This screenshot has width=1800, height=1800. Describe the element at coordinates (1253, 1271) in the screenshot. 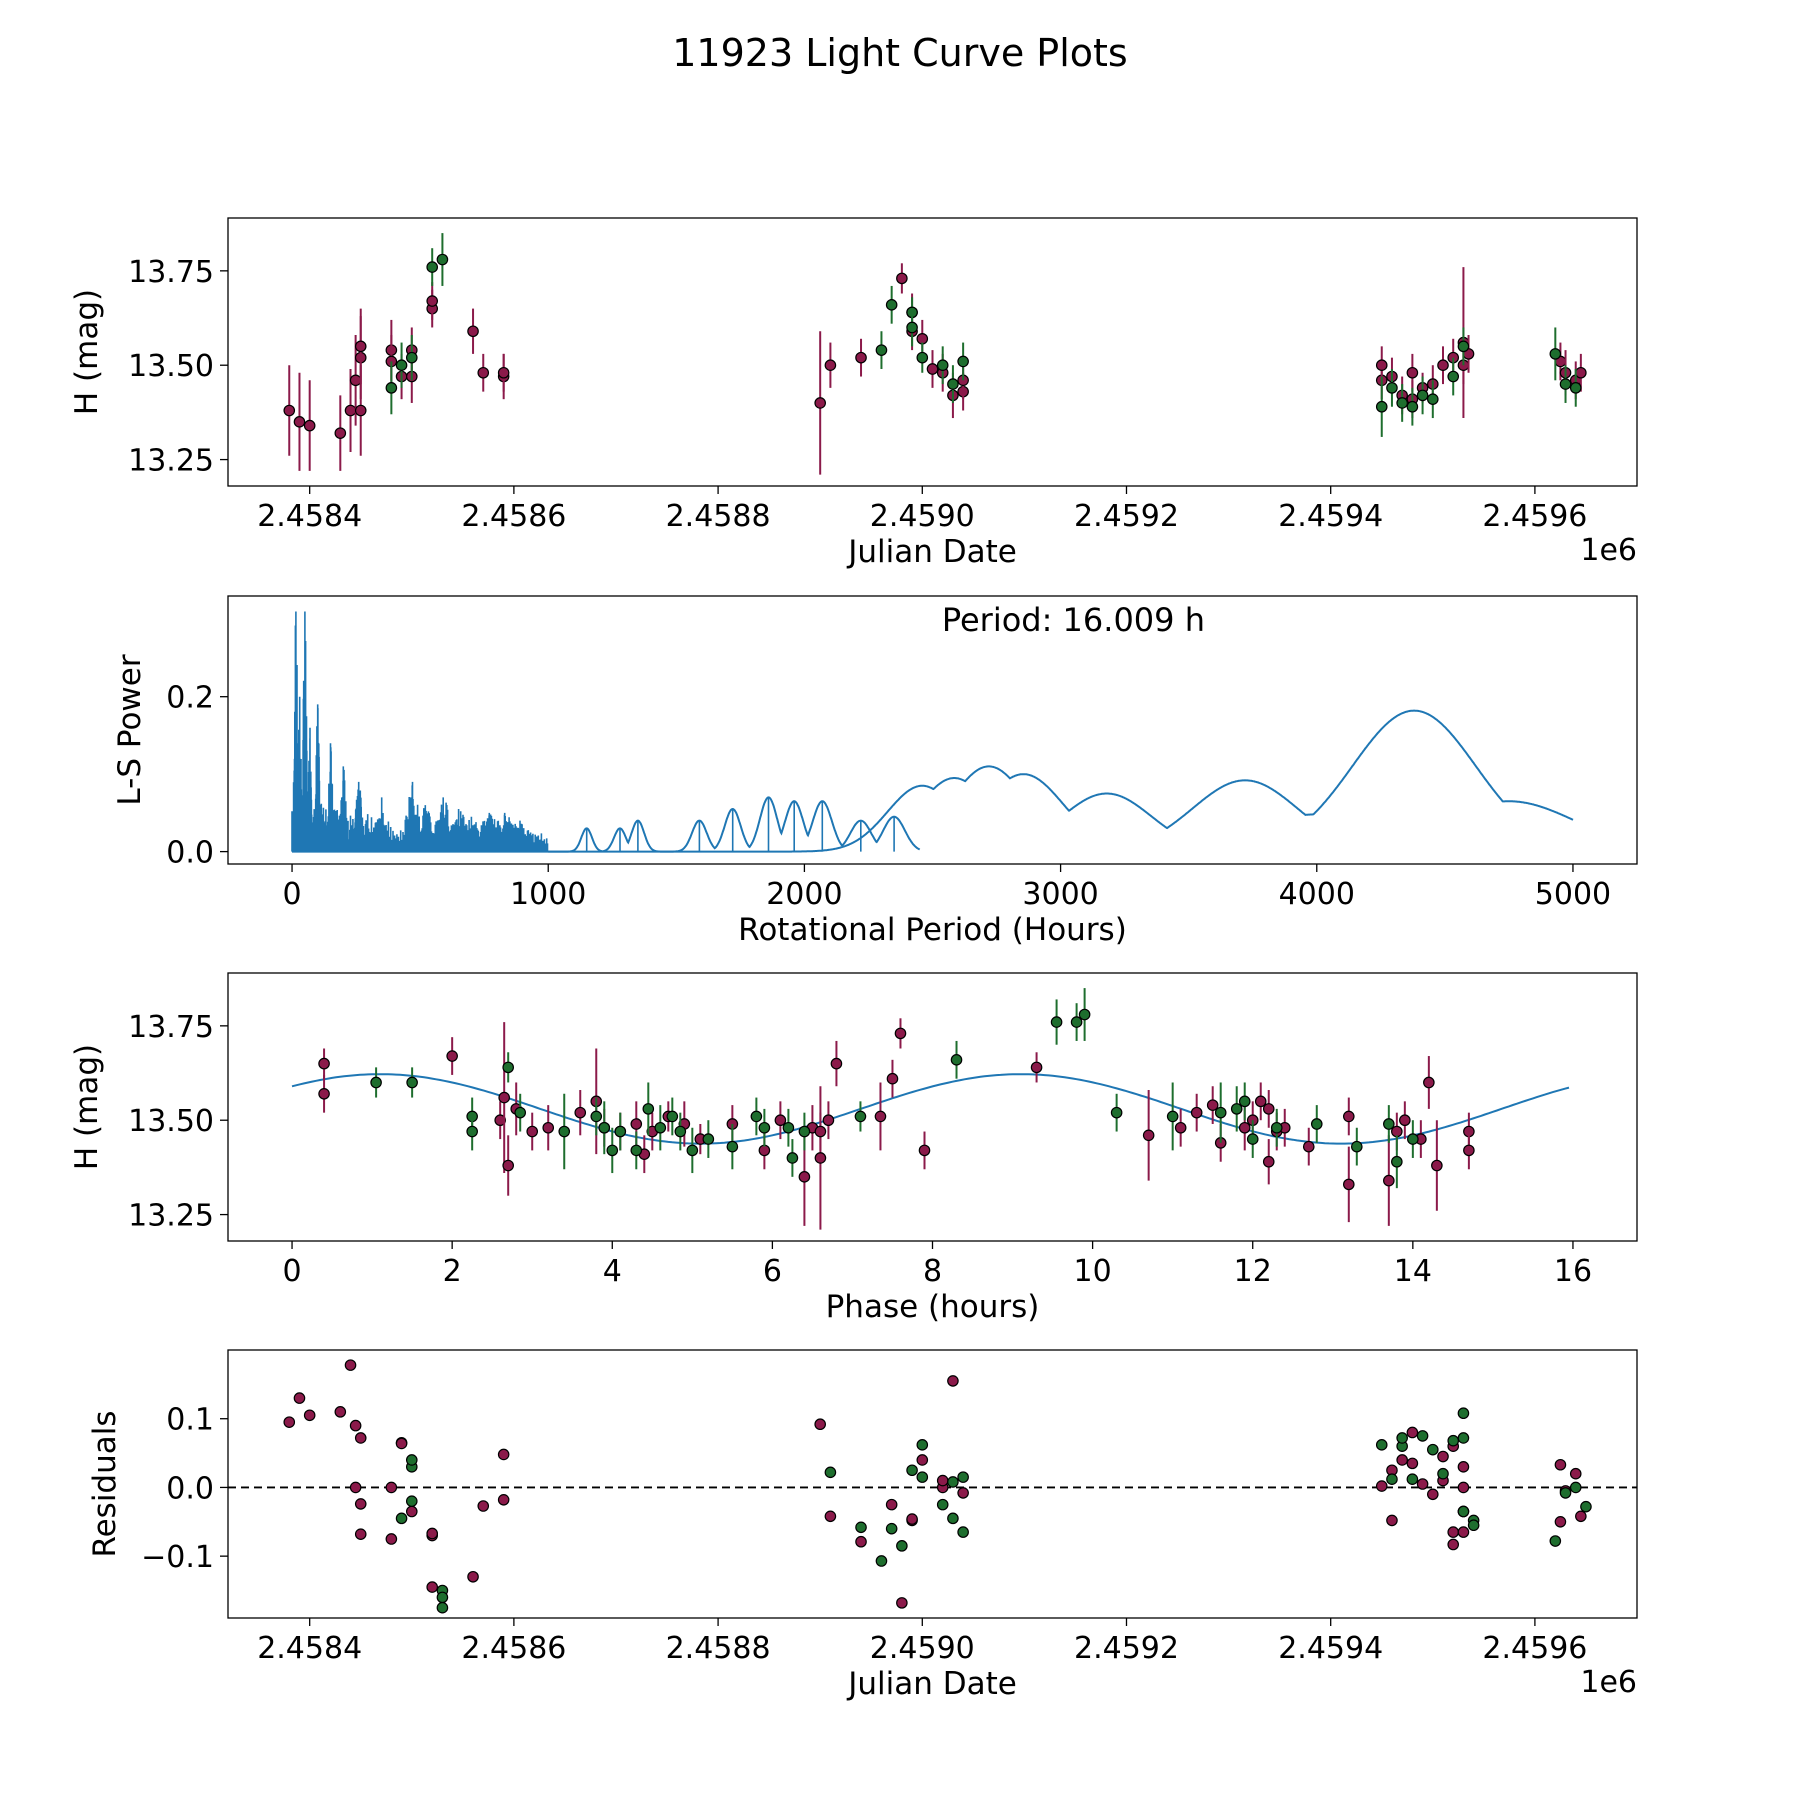

I see `x-tick-label: 12` at that location.